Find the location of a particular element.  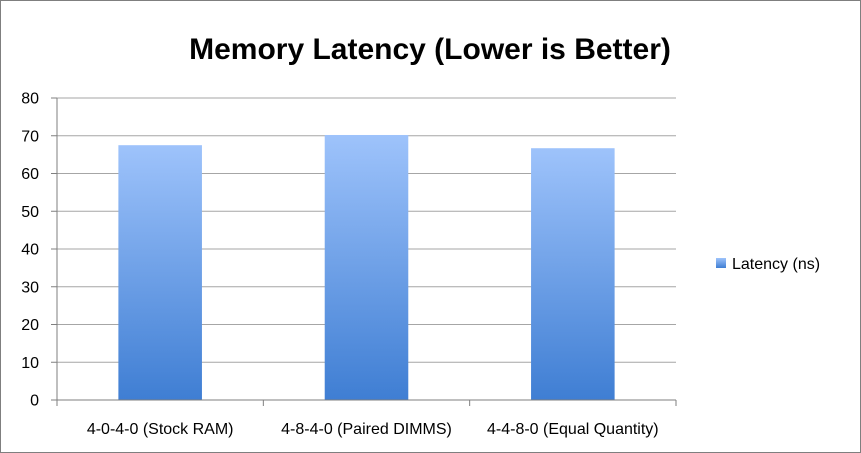

y-tick-label: 40 is located at coordinates (30, 250).